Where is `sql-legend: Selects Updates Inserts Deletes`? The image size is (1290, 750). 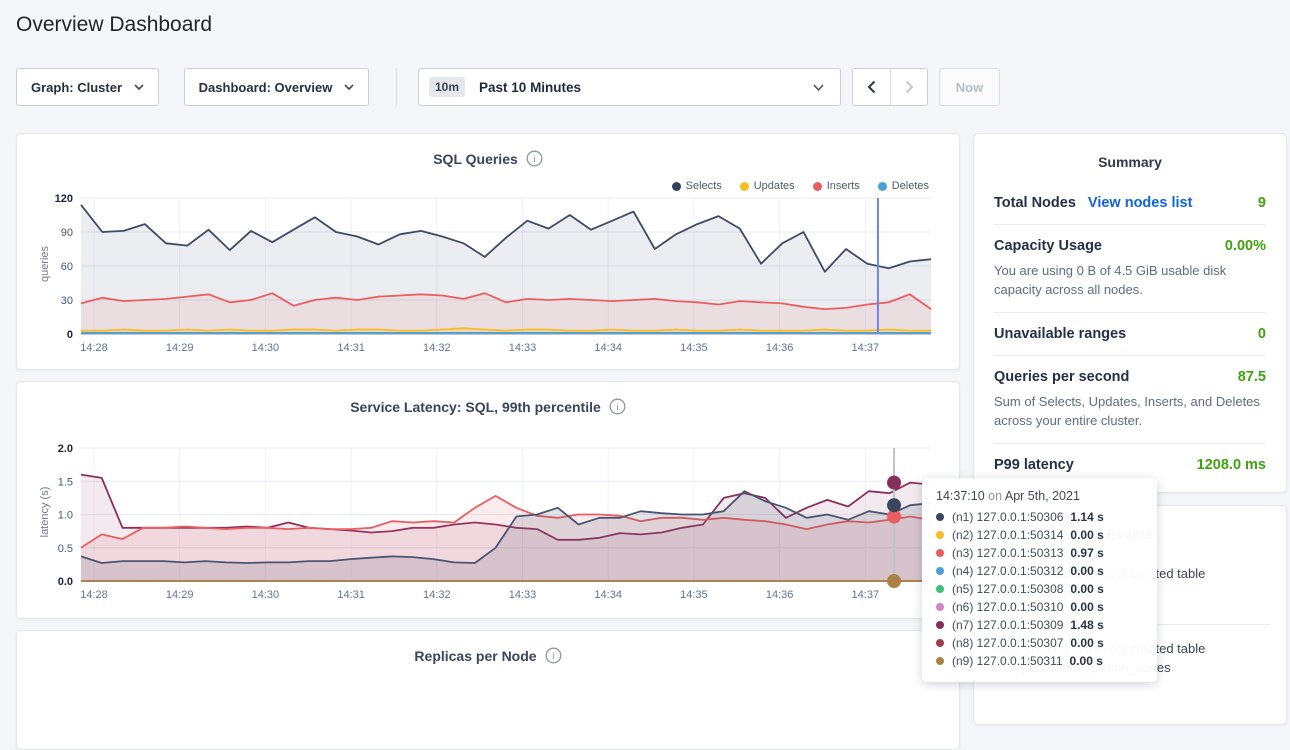 sql-legend: Selects Updates Inserts Deletes is located at coordinates (800, 186).